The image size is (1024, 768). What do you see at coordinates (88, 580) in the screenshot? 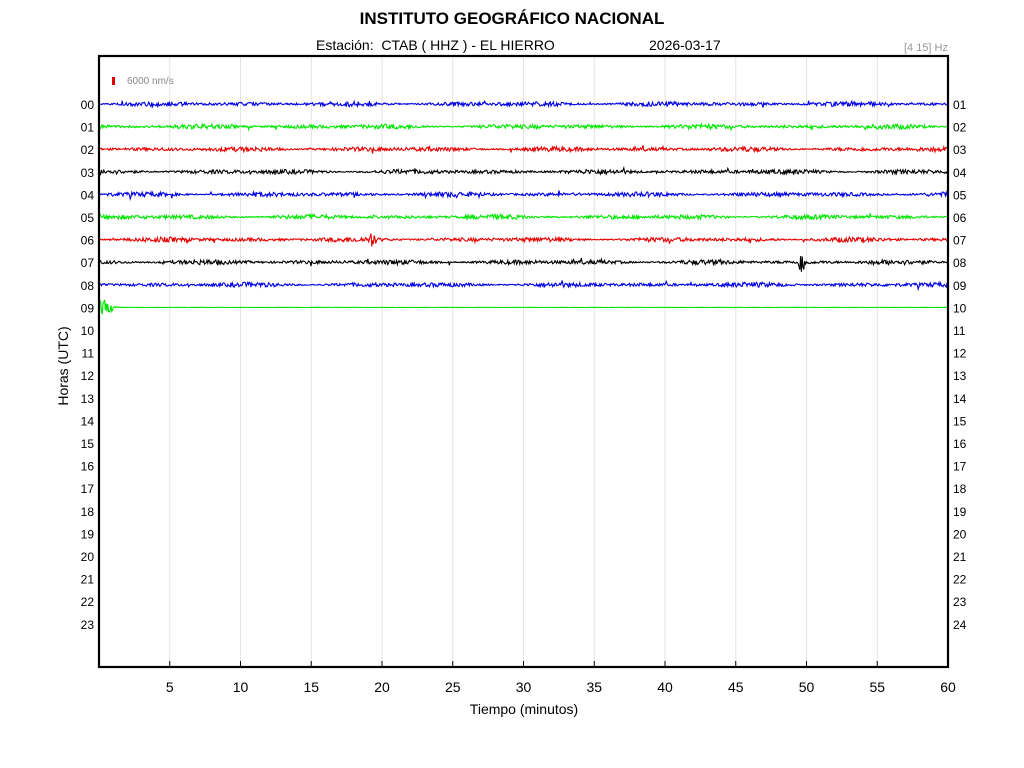
I see `hour-label-left: 21` at bounding box center [88, 580].